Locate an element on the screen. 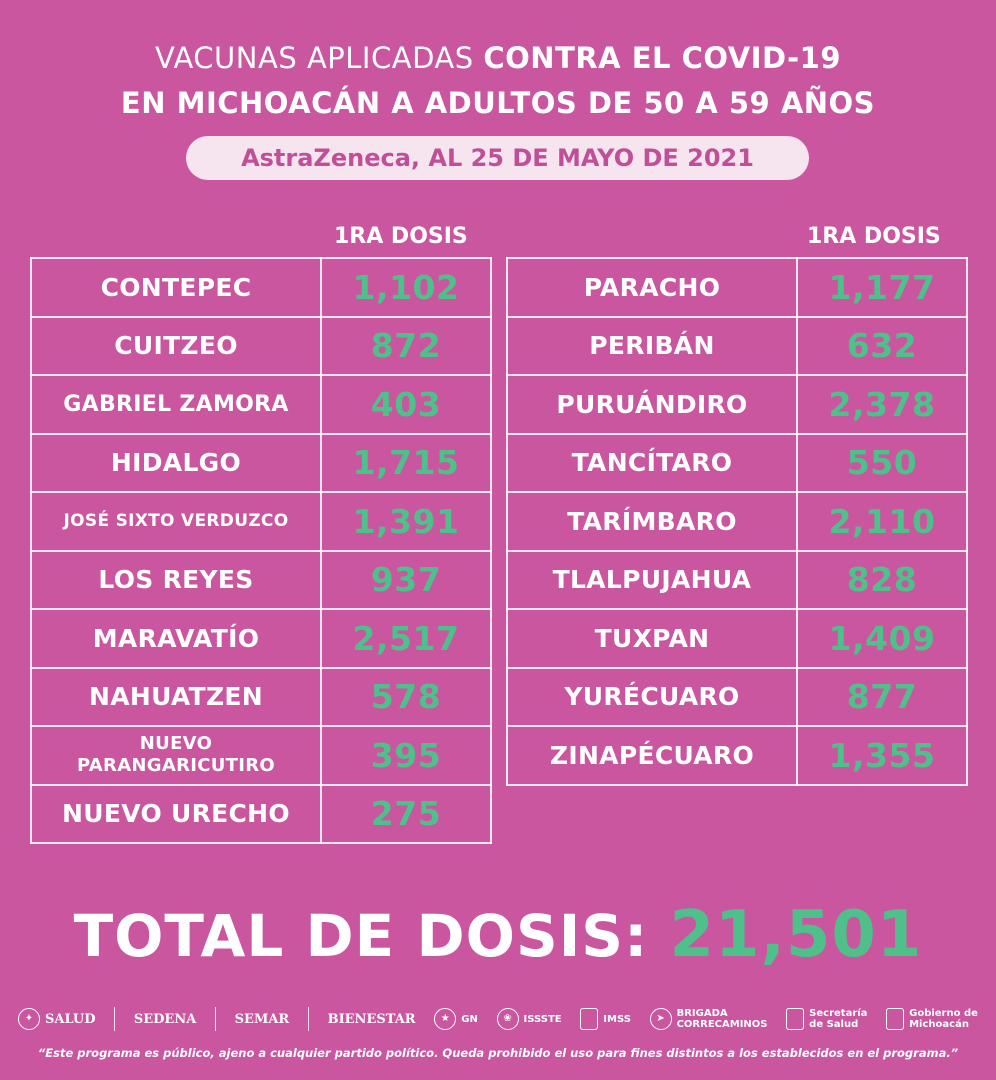 The height and width of the screenshot is (1080, 996). municipio-cell: GABRIEL ZAMORA is located at coordinates (176, 404).